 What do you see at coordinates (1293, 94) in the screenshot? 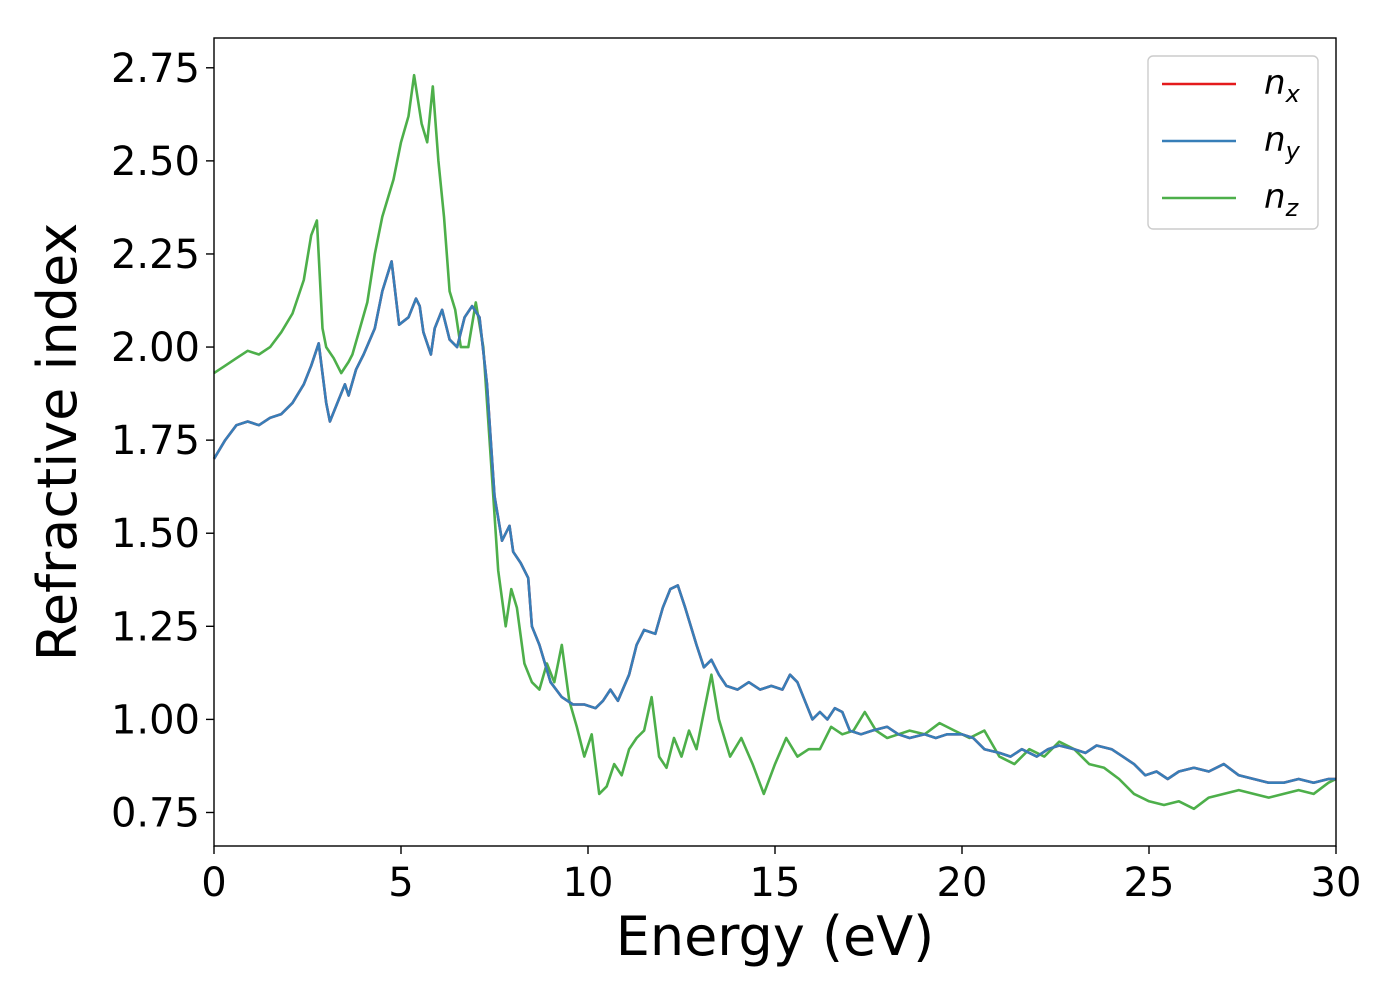
I see `legend-label-subscript: x` at bounding box center [1293, 94].